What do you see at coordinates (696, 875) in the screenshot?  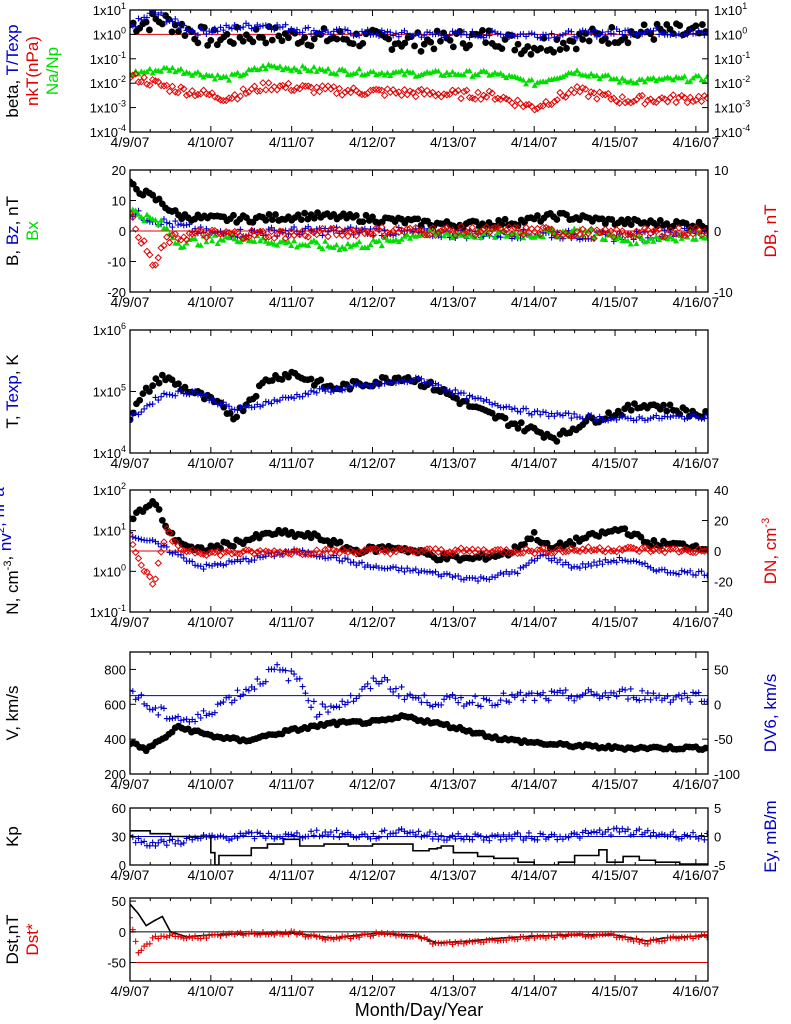 I see `x-tick-label: 4/16/07` at bounding box center [696, 875].